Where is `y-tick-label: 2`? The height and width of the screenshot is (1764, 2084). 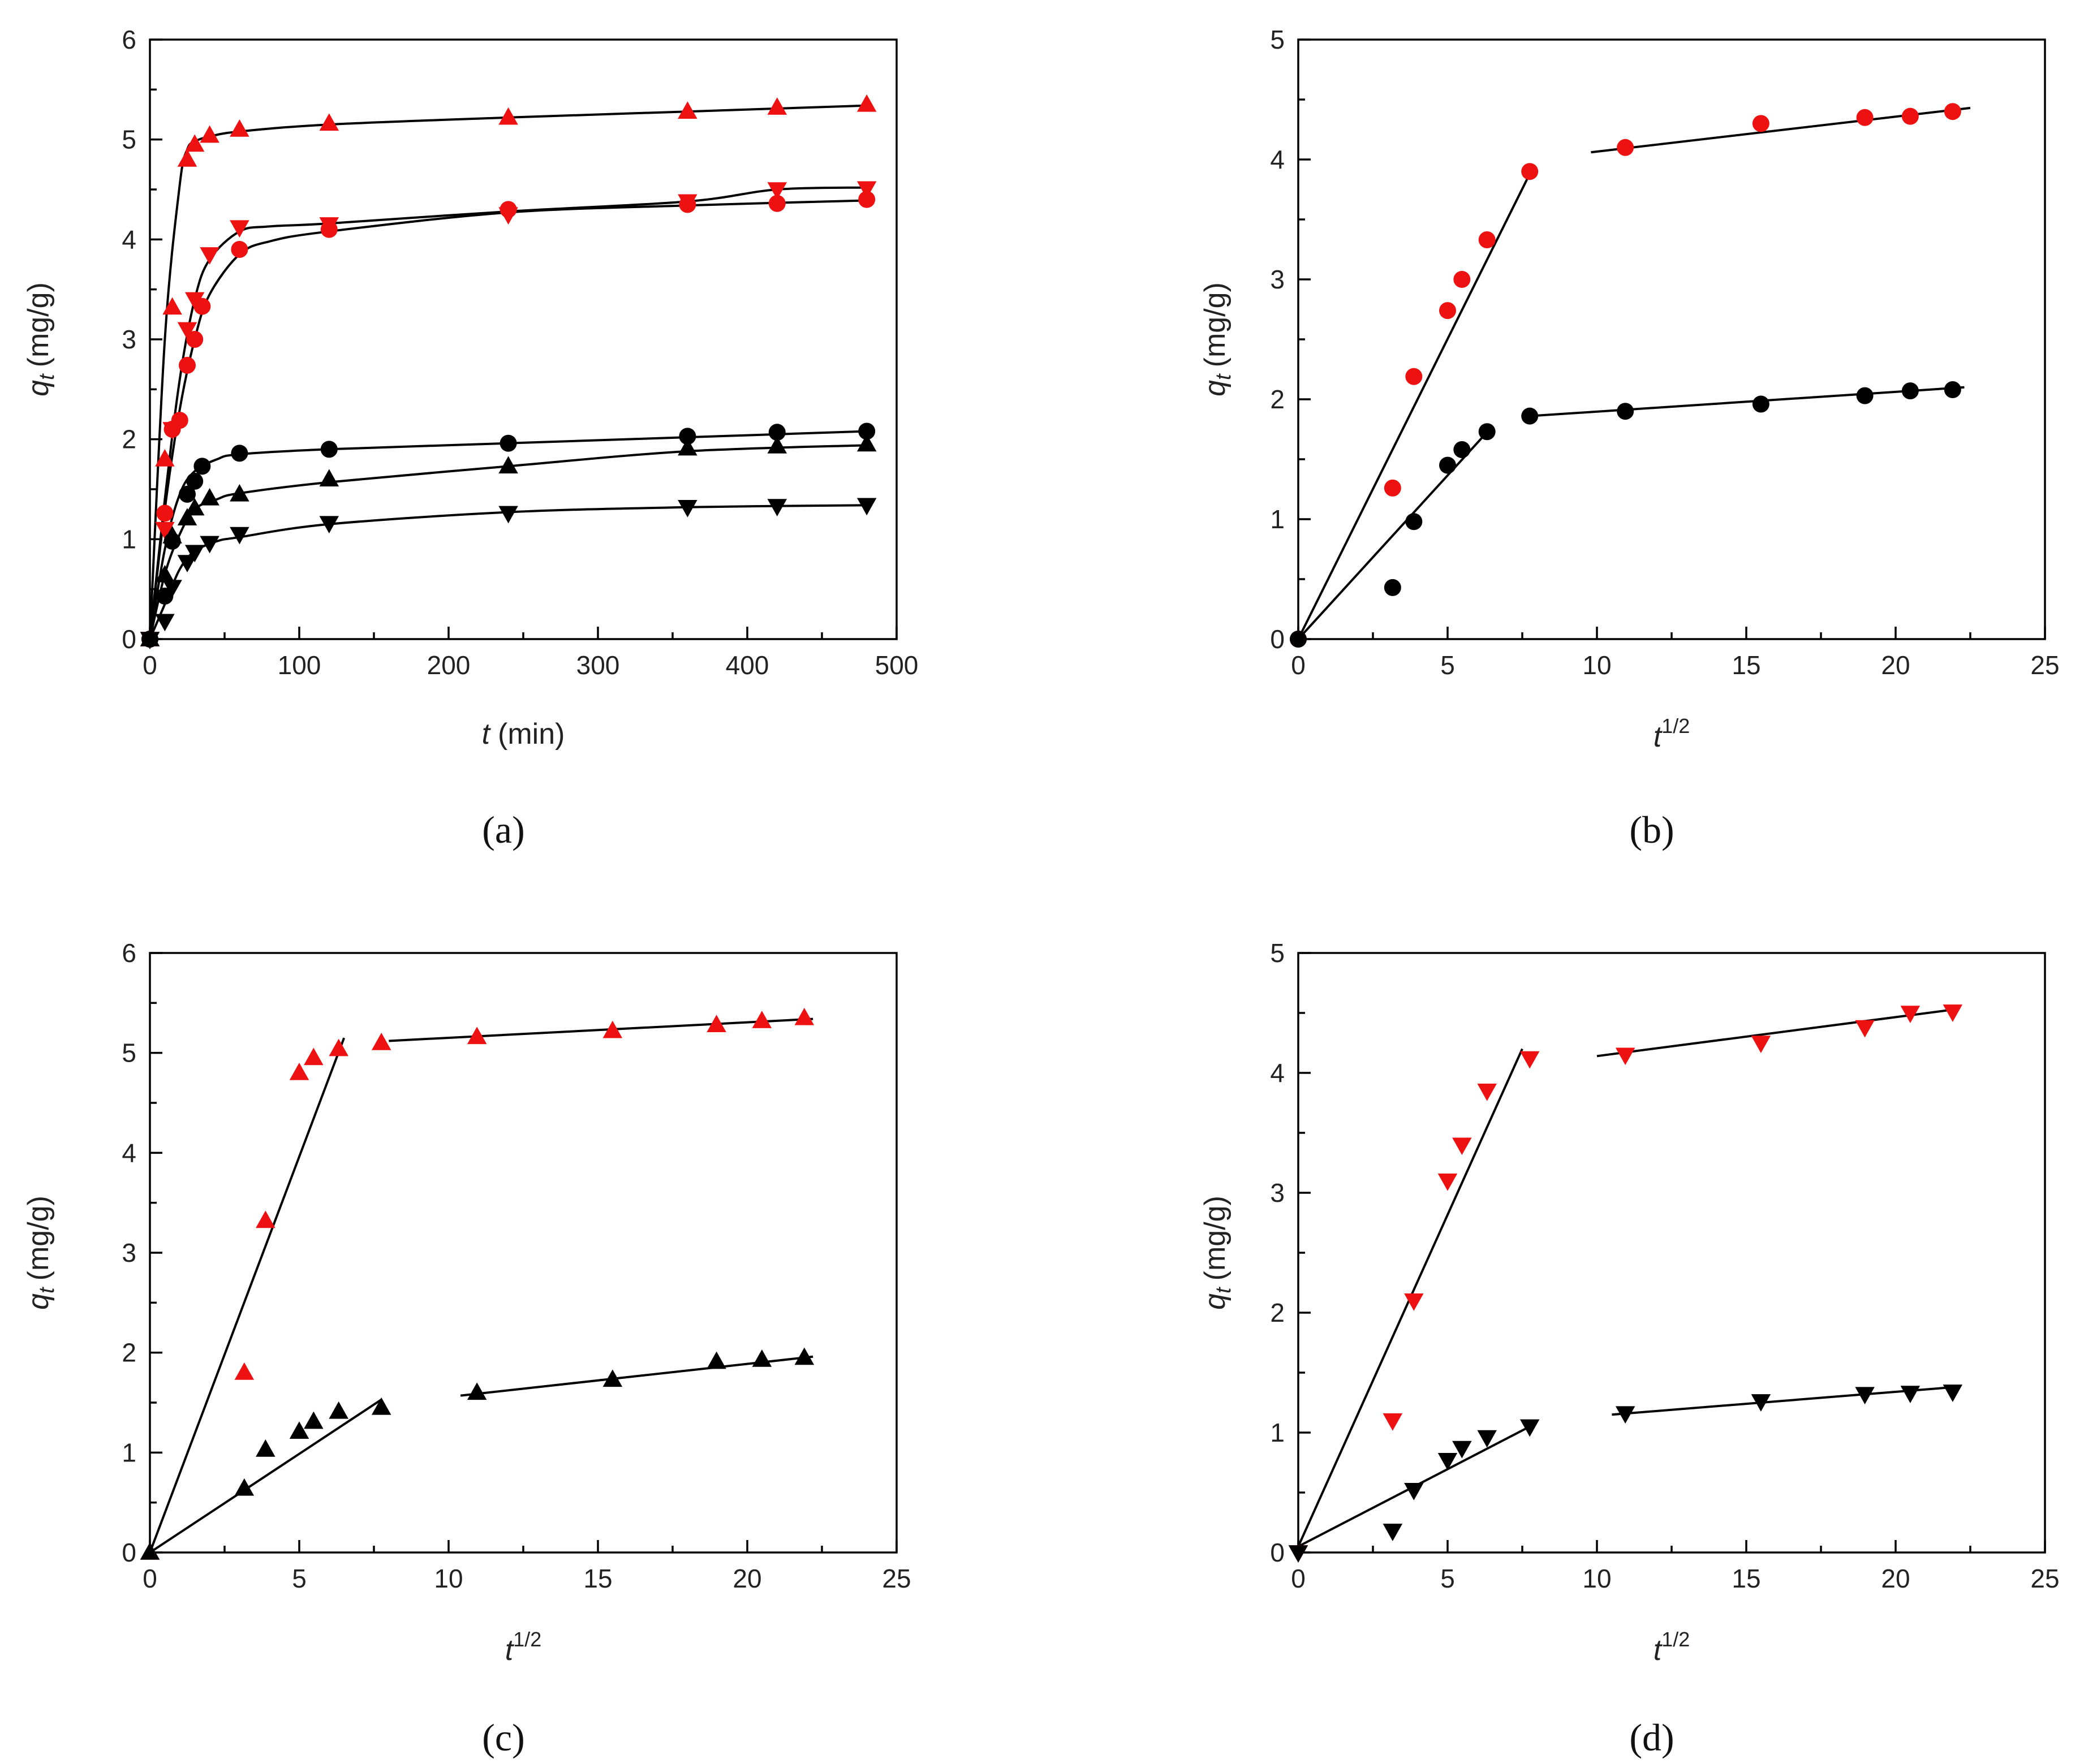
y-tick-label: 2 is located at coordinates (129, 1353).